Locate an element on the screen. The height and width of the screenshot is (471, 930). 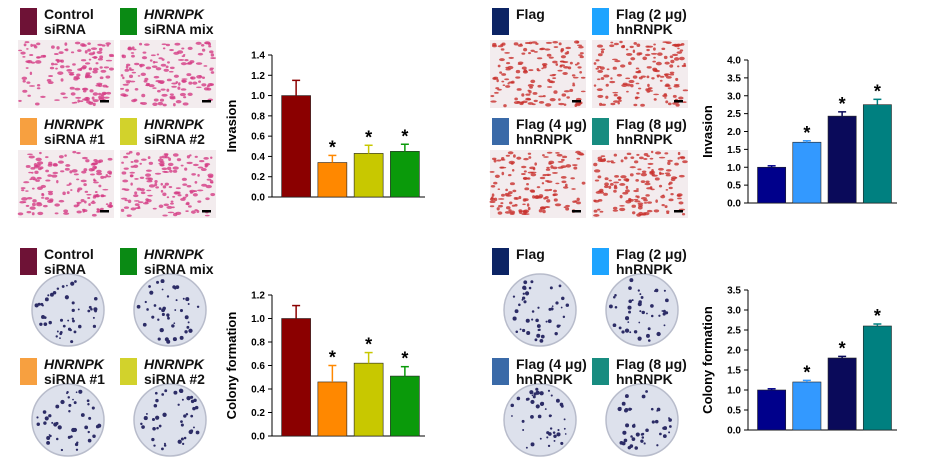
y-tick-label: 3.5 is located at coordinates (734, 78).